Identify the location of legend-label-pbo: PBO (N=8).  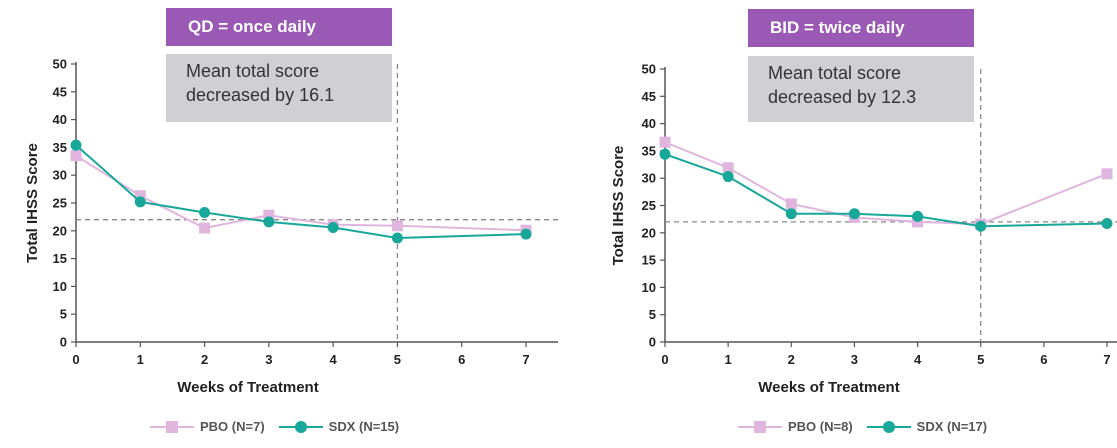
(820, 426).